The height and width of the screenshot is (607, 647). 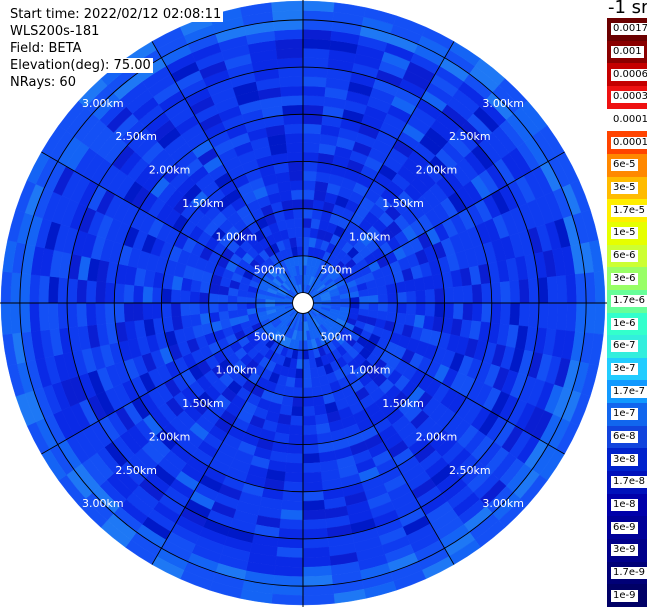 I want to click on colorbar-label: 1e-5, so click(x=624, y=233).